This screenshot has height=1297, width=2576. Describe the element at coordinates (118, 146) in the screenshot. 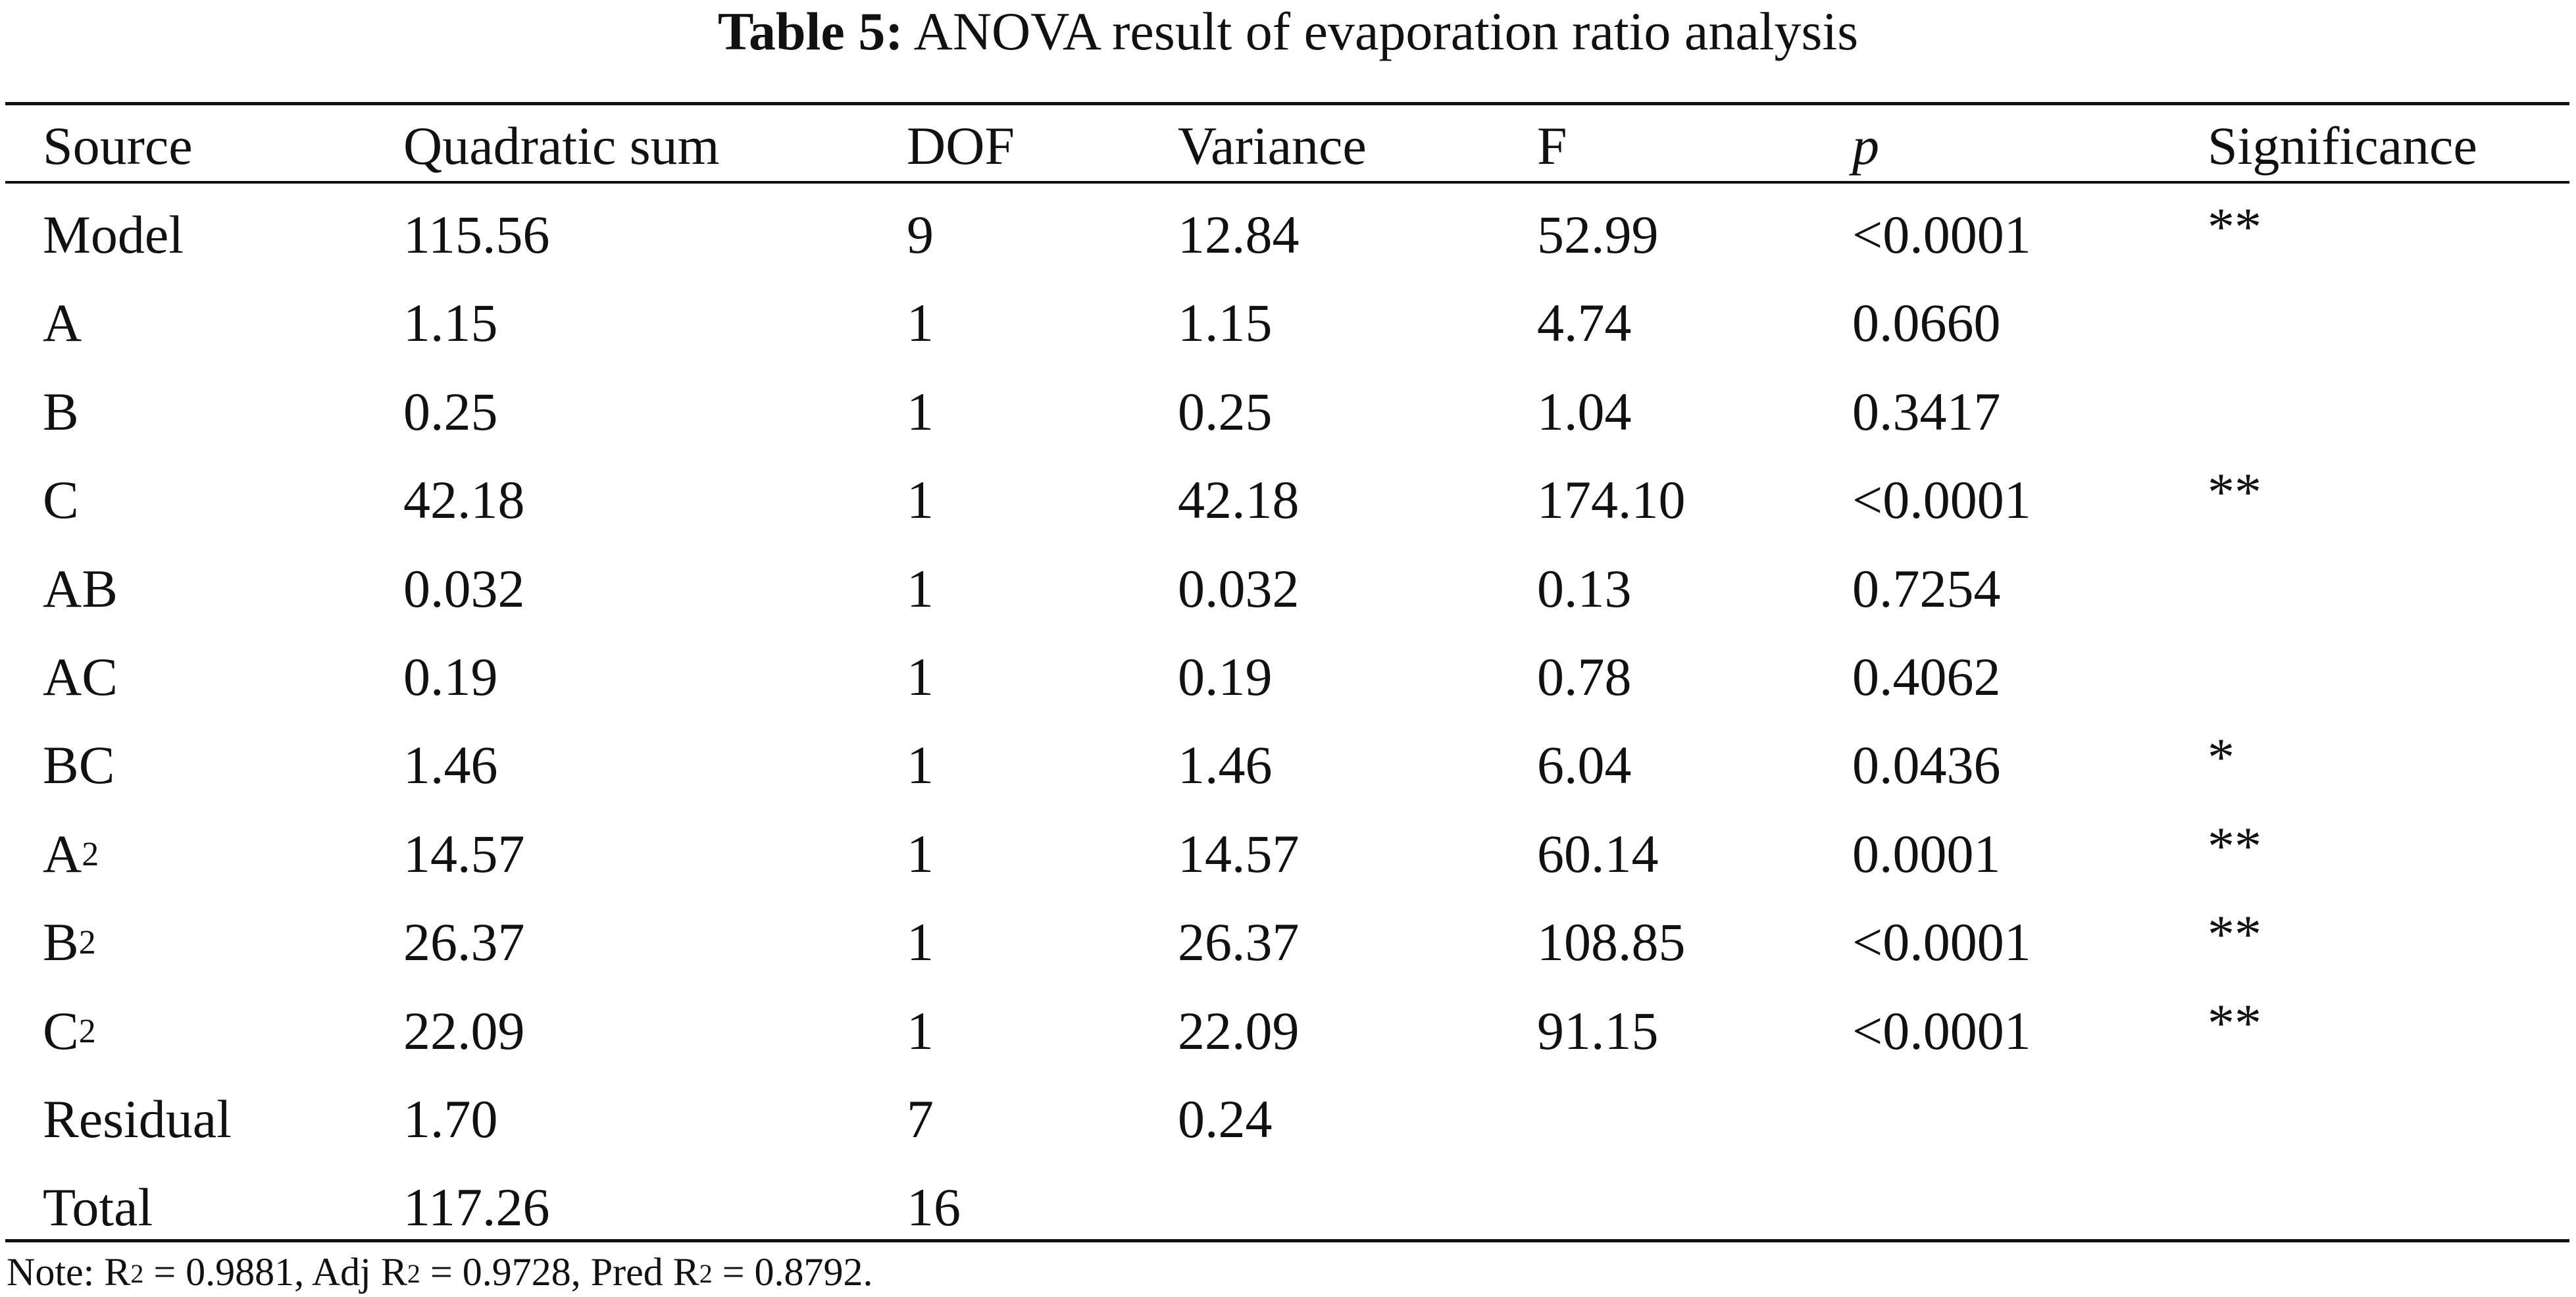

I see `column-header-source: Source` at that location.